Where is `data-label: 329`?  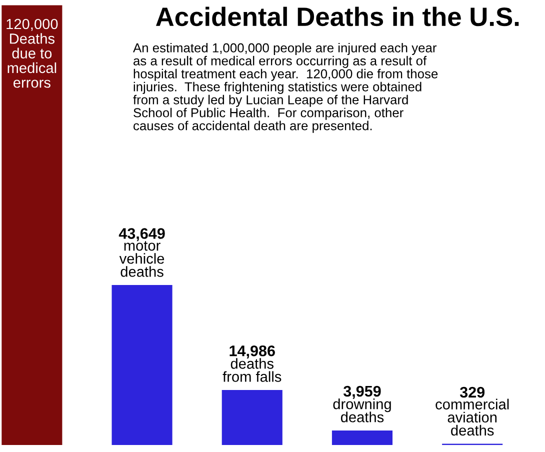 data-label: 329 is located at coordinates (472, 392).